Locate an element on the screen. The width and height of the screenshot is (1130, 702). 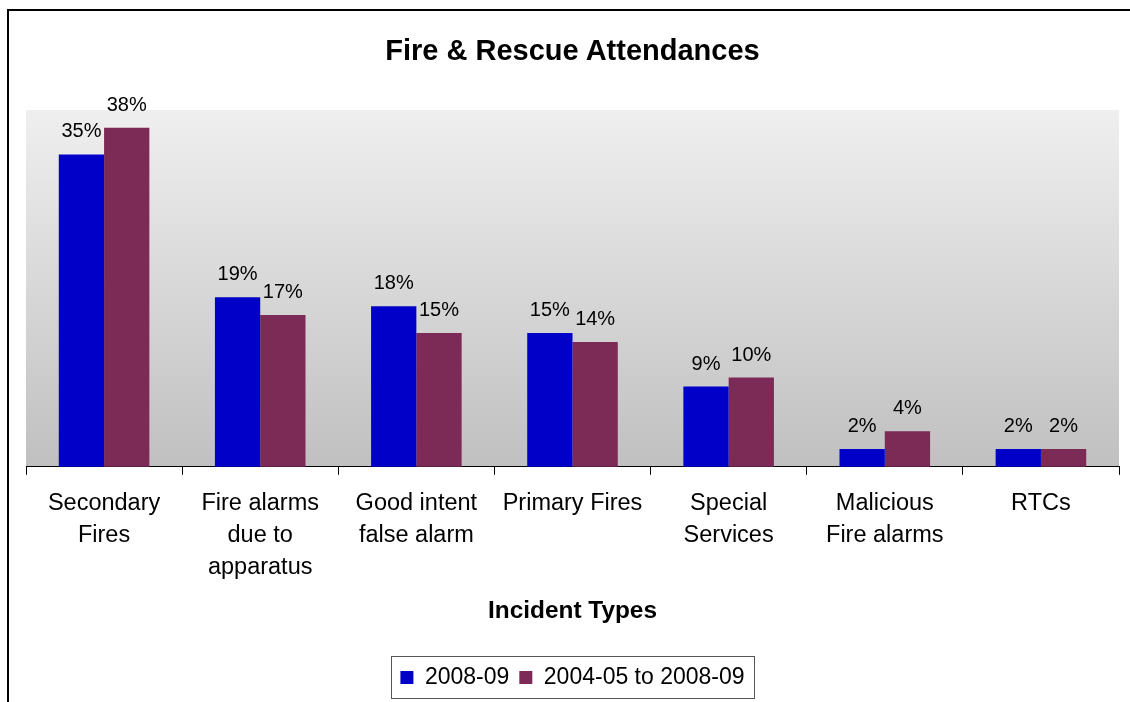
x-tick-label: RTCs is located at coordinates (1041, 502).